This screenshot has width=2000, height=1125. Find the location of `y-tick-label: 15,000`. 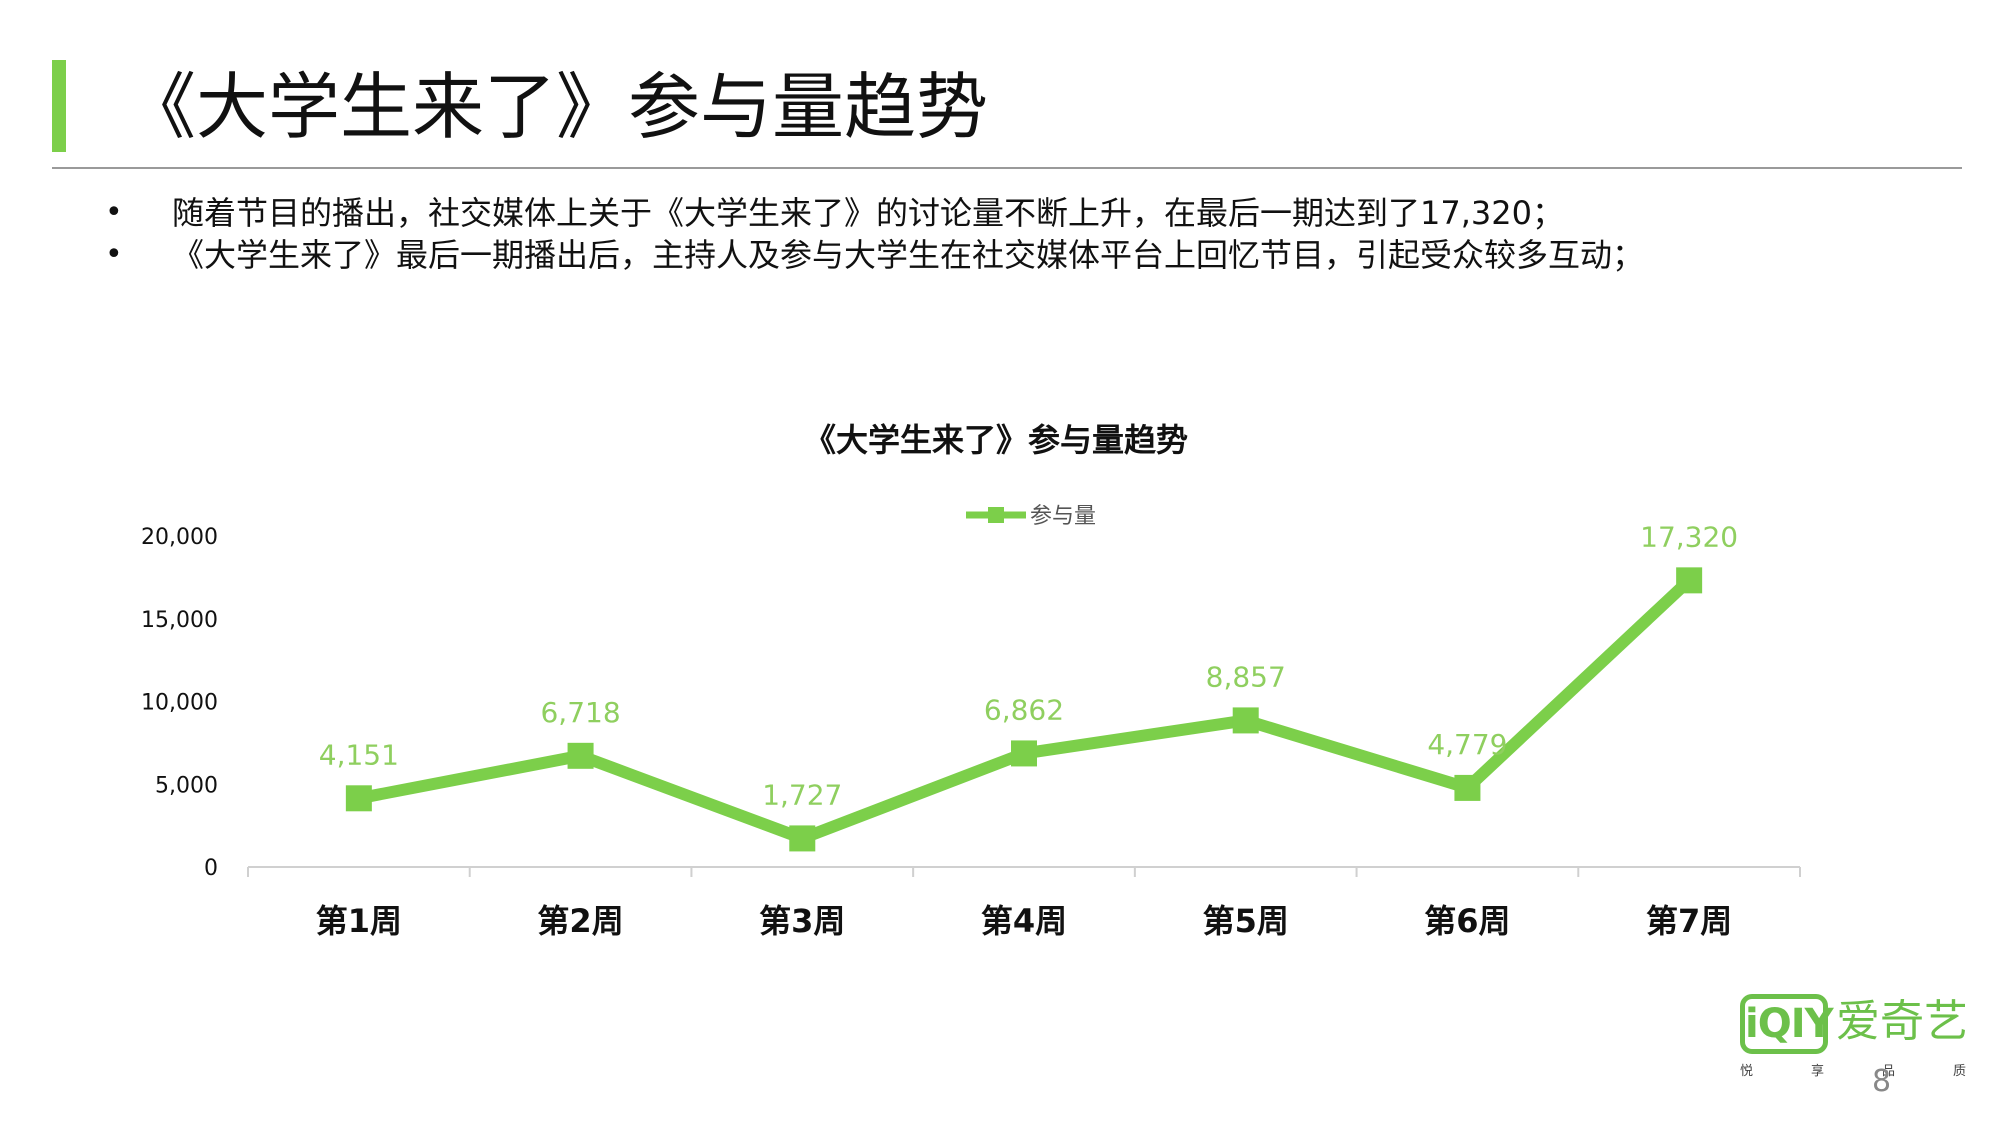

y-tick-label: 15,000 is located at coordinates (179, 620).